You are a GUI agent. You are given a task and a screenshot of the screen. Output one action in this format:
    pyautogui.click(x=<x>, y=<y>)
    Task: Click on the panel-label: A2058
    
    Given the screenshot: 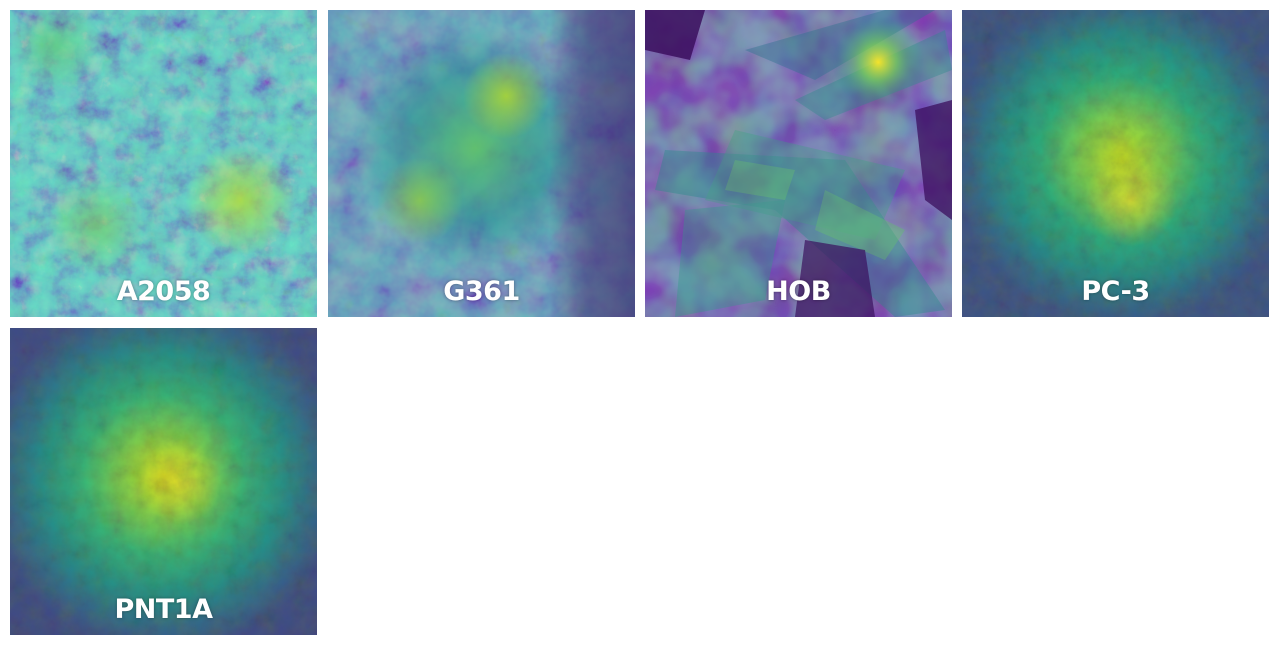 What is the action you would take?
    pyautogui.click(x=163, y=291)
    